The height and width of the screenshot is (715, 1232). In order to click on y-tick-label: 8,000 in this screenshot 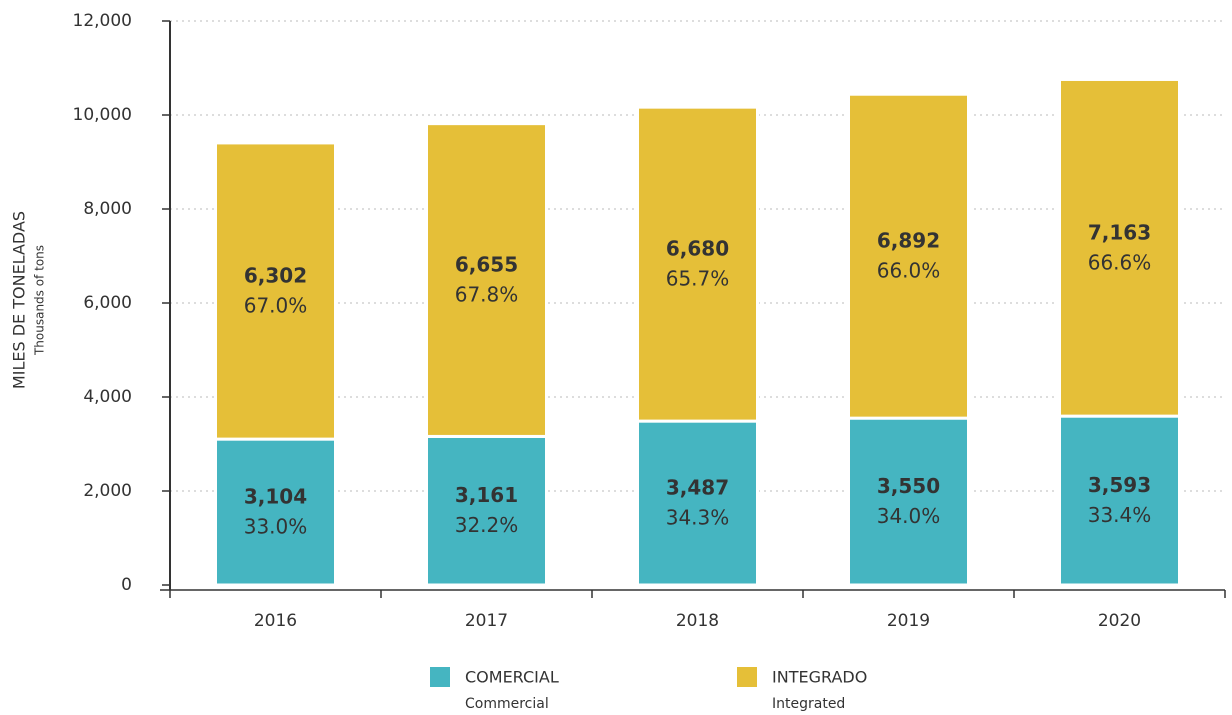, I will do `click(107, 209)`.